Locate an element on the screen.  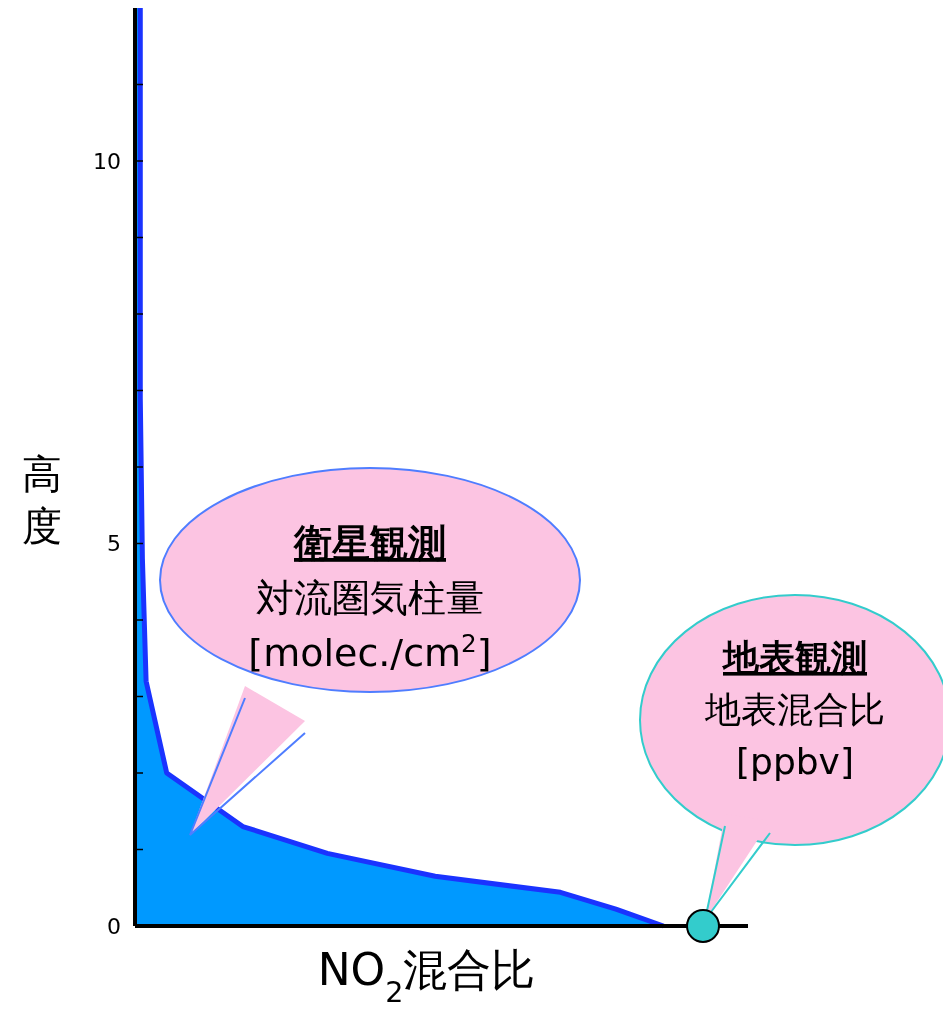
annotation: [molec./cm$^{2}$] is located at coordinates (370, 652).